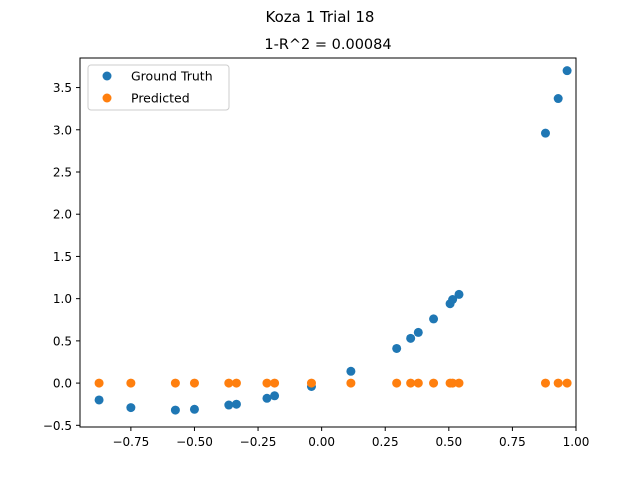 Image resolution: width=640 pixels, height=480 pixels. What do you see at coordinates (62, 299) in the screenshot?
I see `y-tick-label: 1.0` at bounding box center [62, 299].